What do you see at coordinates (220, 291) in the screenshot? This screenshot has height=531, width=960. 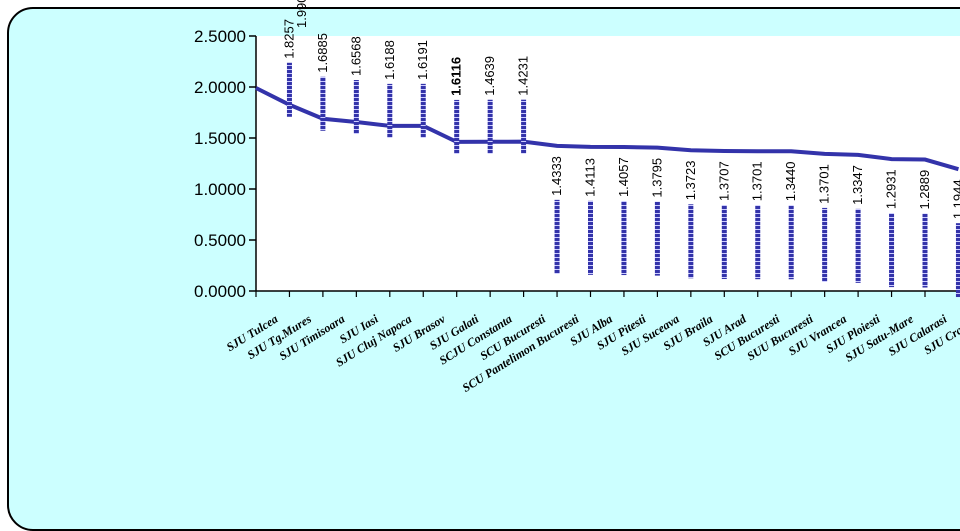 I see `y-tick-label: 0.0000` at bounding box center [220, 291].